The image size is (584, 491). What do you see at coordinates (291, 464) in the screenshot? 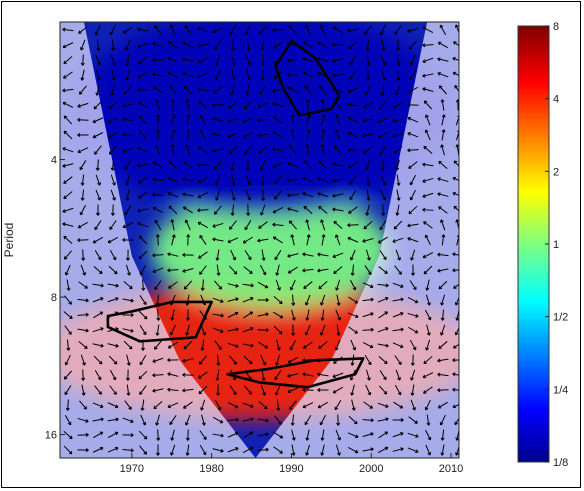
I see `x-axis: 1970 1980 1990 2000 2010` at bounding box center [291, 464].